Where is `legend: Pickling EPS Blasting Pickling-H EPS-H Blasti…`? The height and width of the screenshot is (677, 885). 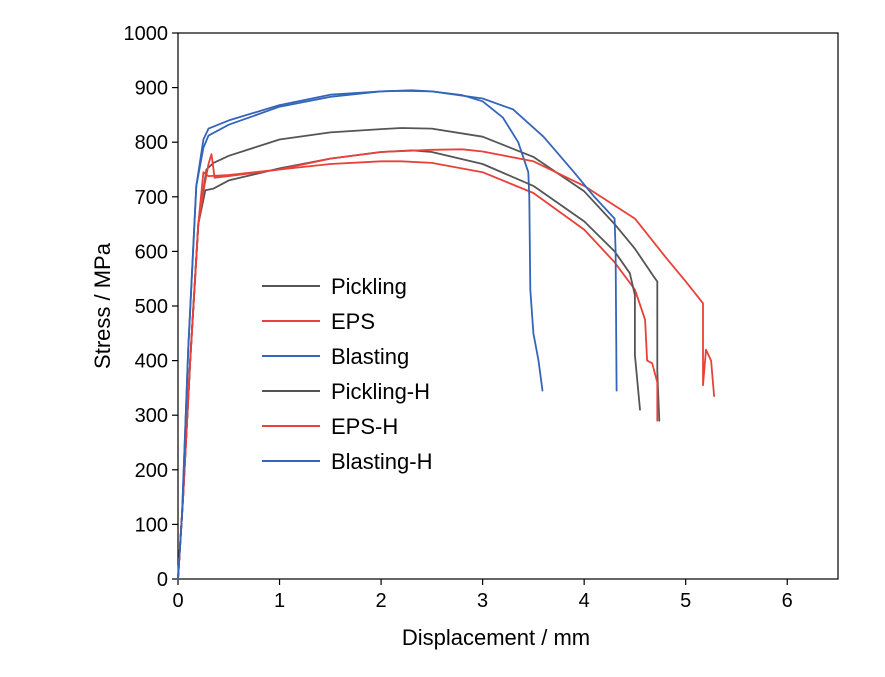
legend: Pickling EPS Blasting Pickling-H EPS-H Blasti… is located at coordinates (347, 374).